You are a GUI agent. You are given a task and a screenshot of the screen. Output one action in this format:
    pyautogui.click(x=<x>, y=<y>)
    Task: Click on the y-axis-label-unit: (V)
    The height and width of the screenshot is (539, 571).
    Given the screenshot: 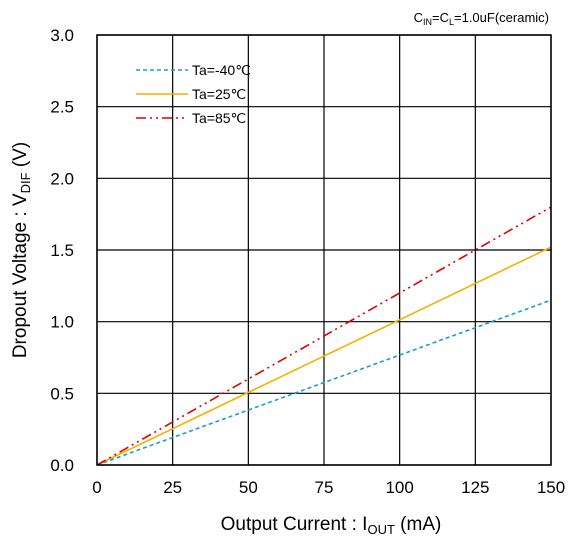 What is the action you would take?
    pyautogui.click(x=20, y=157)
    